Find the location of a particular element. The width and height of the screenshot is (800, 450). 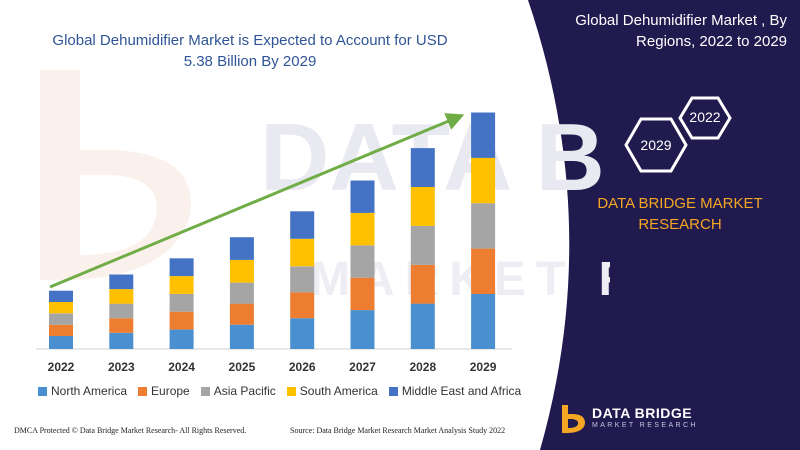

bar-2026-north-america is located at coordinates (302, 333).